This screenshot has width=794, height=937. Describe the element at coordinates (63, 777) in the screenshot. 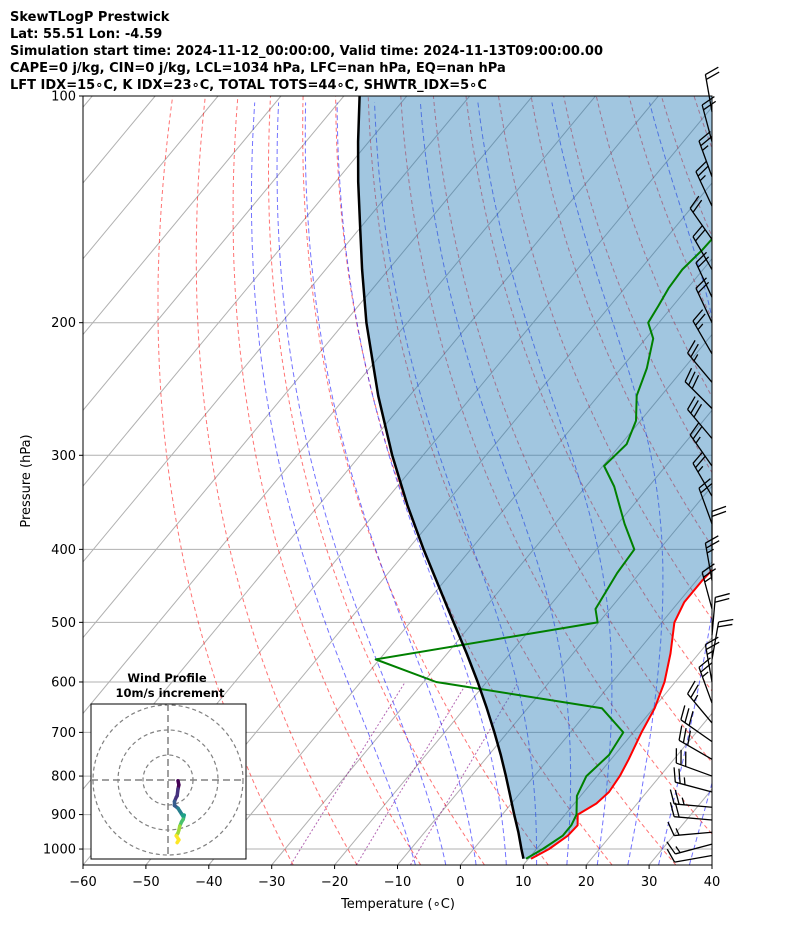

I see `y-tick-label: 800` at that location.